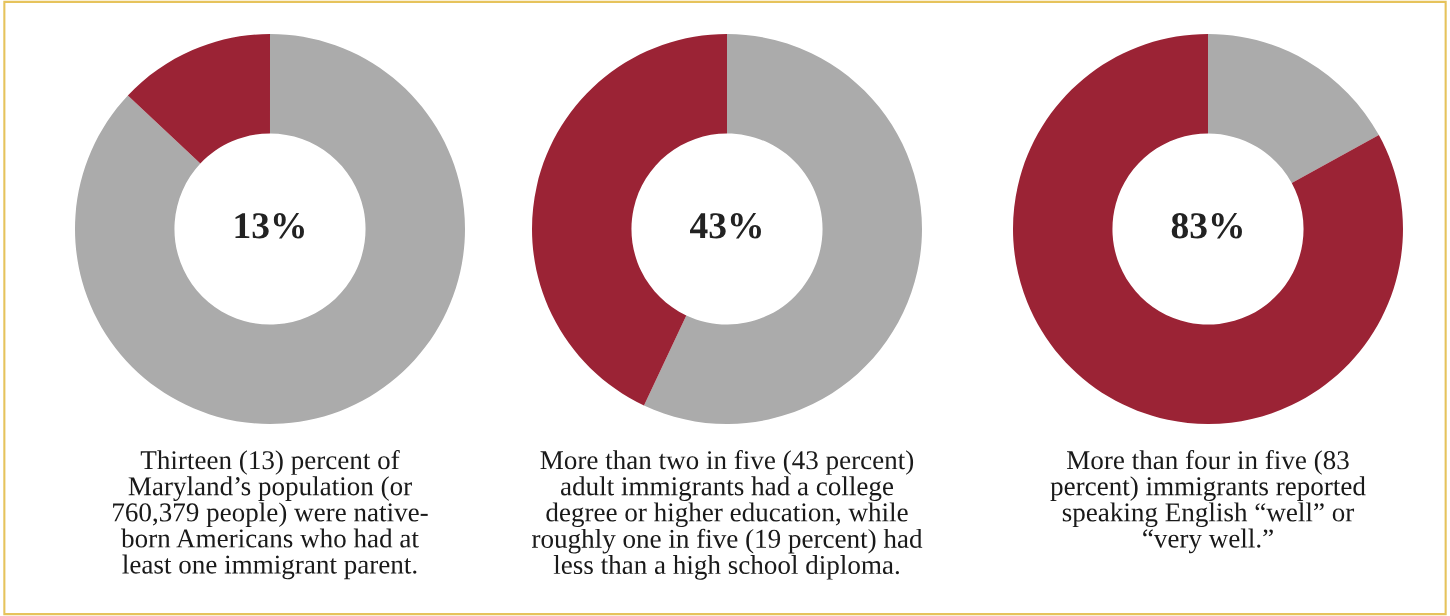 The image size is (1450, 616). Describe the element at coordinates (727, 515) in the screenshot. I see `text: More than two in five (43 percent) adult immigrants had a college degree or higher education, while roughly one in five (19 percent) had less than a high school diploma.` at that location.